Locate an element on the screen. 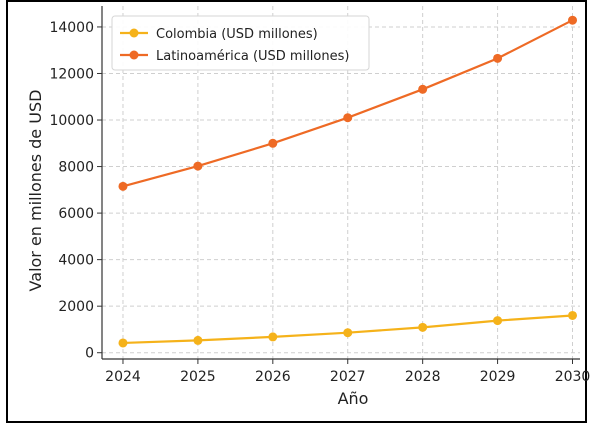 This screenshot has width=595, height=427. legend-label: Colombia (USD millones) is located at coordinates (237, 34).